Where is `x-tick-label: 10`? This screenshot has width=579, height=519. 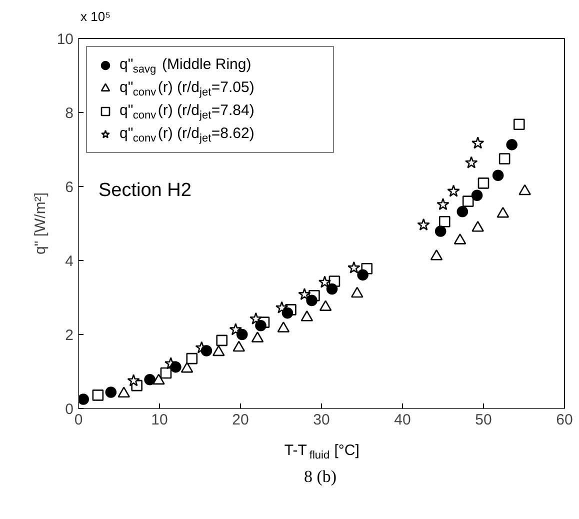
x-tick-label: 10 is located at coordinates (159, 420).